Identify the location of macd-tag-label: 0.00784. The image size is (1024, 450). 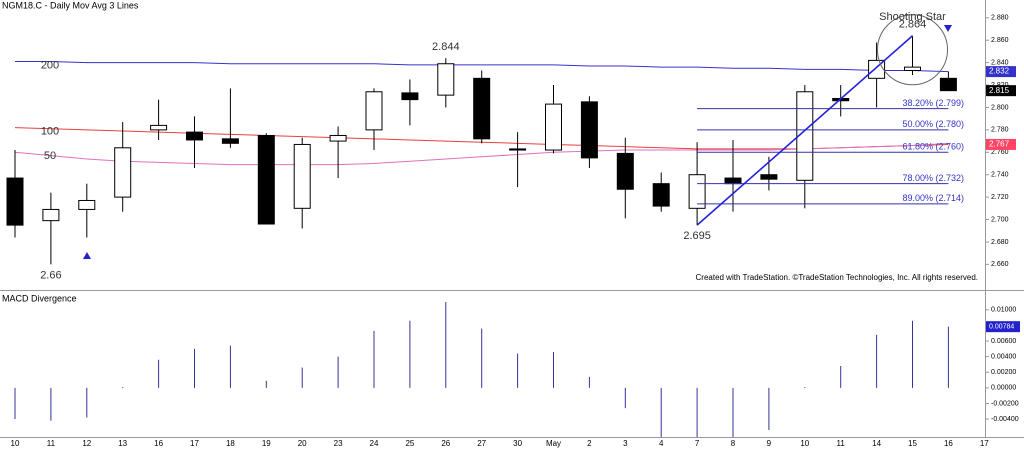
(1001, 327).